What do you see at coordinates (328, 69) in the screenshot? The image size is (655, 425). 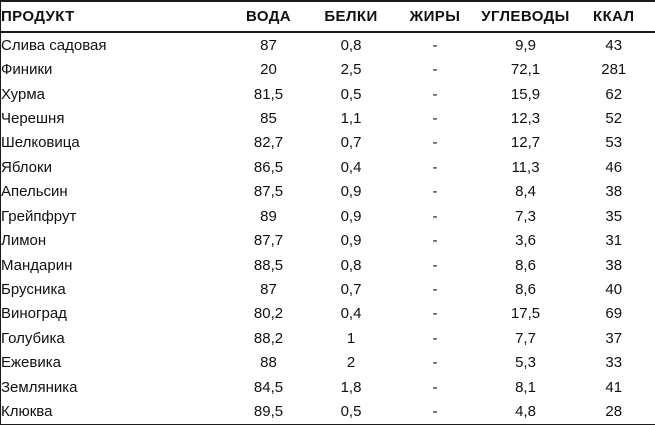 I see `table-row: Финики 20 2,5 - 72,1 281` at bounding box center [328, 69].